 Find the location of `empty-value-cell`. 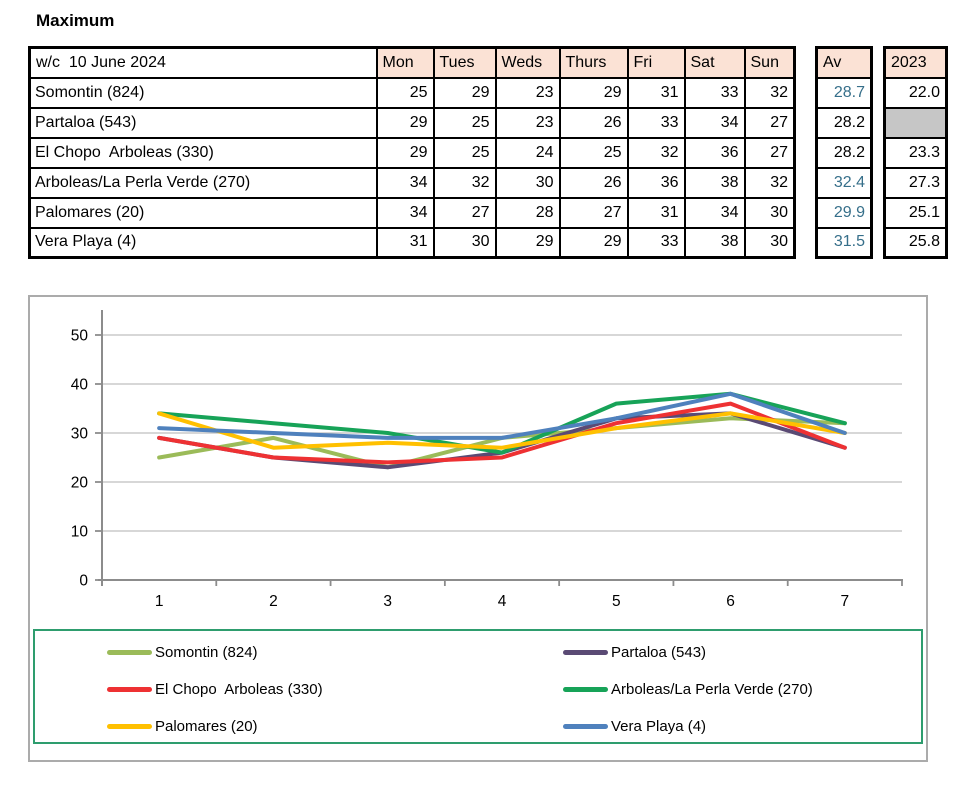

empty-value-cell is located at coordinates (915, 122).